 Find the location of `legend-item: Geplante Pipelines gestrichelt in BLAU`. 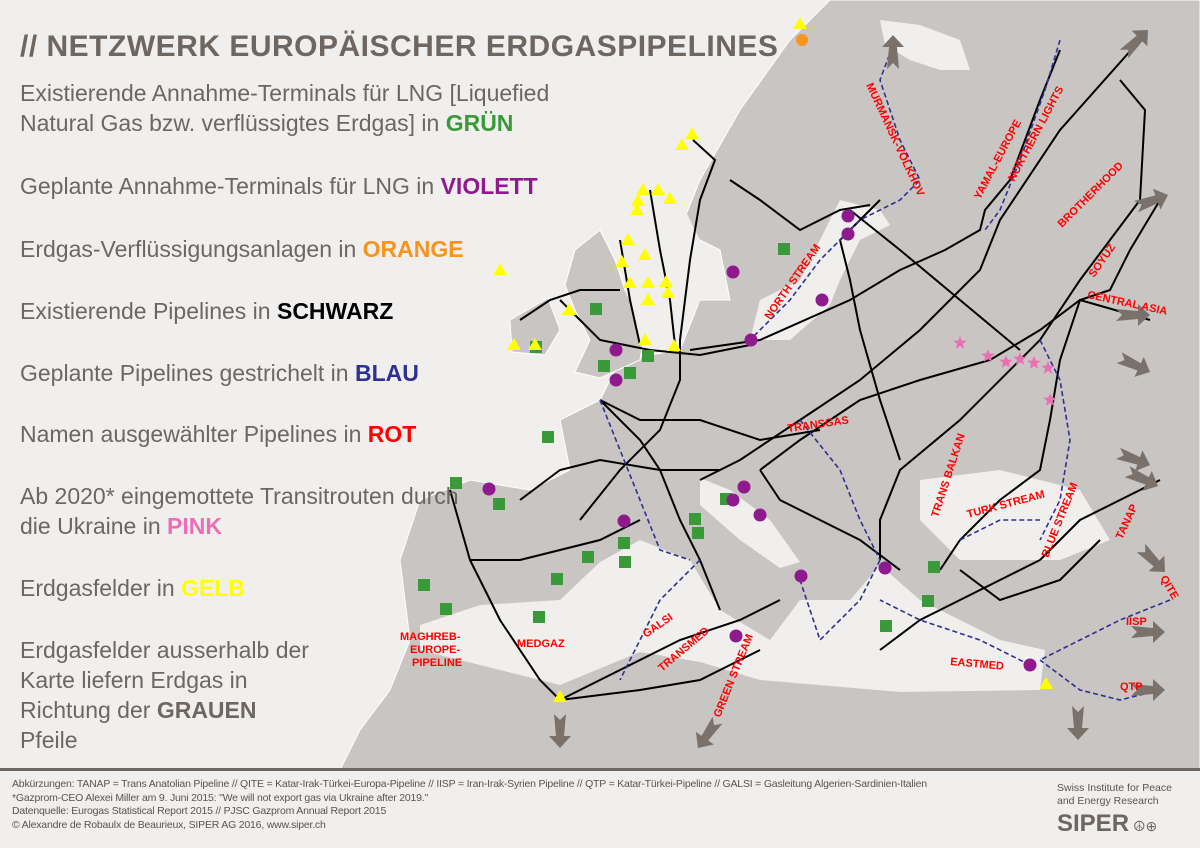

legend-item: Geplante Pipelines gestrichelt in BLAU is located at coordinates (310, 373).